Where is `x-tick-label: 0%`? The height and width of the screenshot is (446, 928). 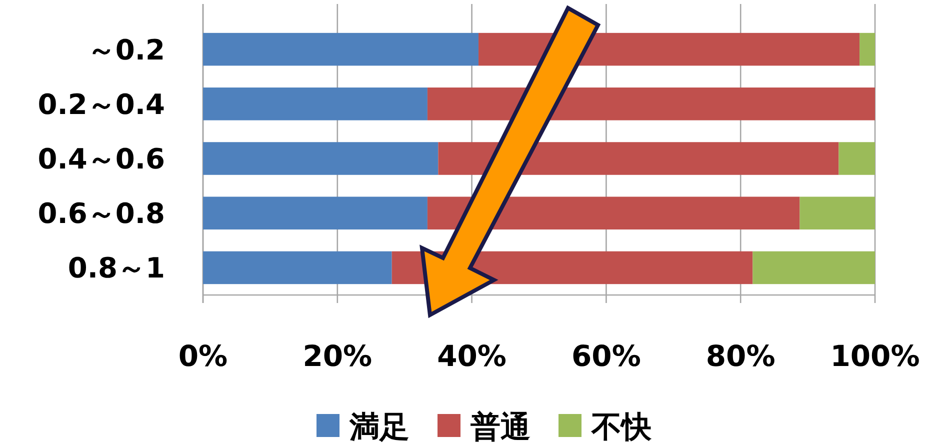 x-tick-label: 0% is located at coordinates (203, 356).